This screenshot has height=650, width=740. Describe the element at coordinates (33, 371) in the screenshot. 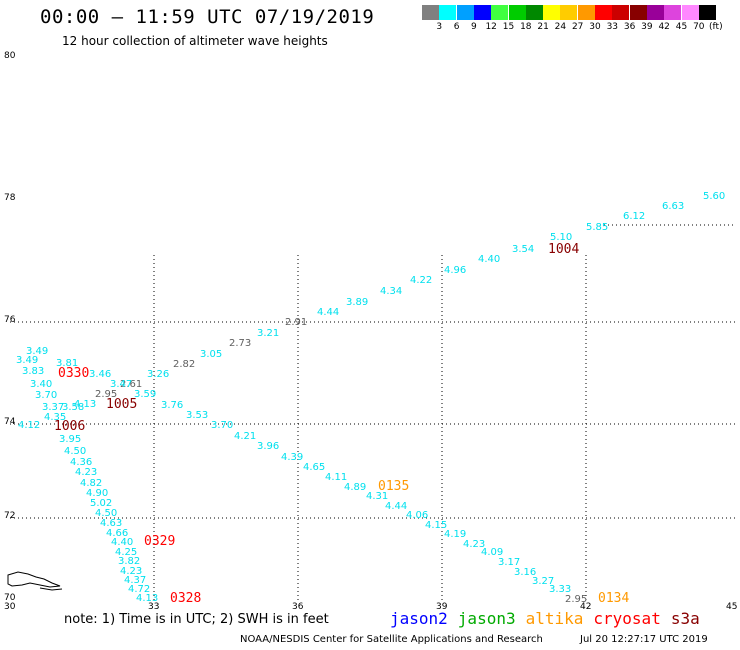

I see `wave-height-value: 3.83` at that location.